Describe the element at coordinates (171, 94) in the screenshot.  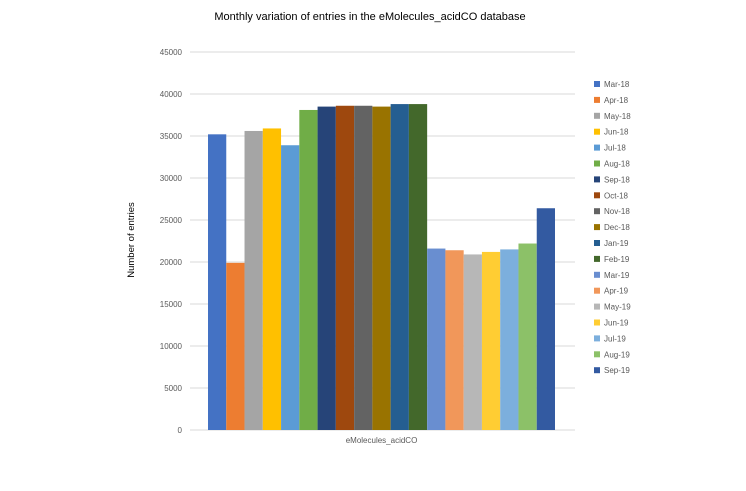
I see `y-tick-label: 40000` at that location.